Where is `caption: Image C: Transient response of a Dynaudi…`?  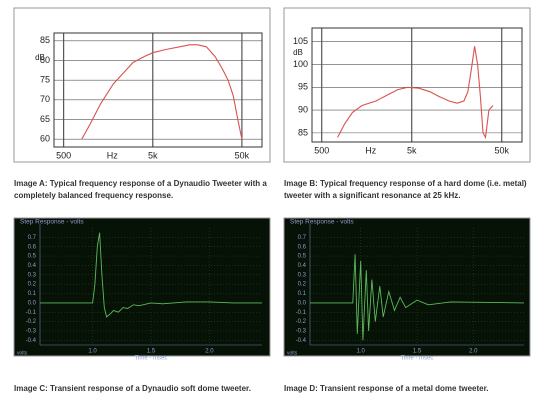 caption: Image C: Transient response of a Dynaudi… is located at coordinates (132, 388).